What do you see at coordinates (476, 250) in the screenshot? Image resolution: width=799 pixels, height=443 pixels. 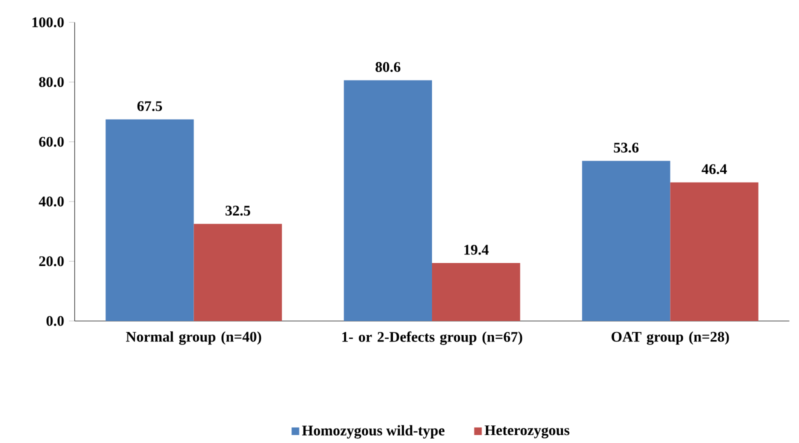 I see `data-label: 19.4` at bounding box center [476, 250].